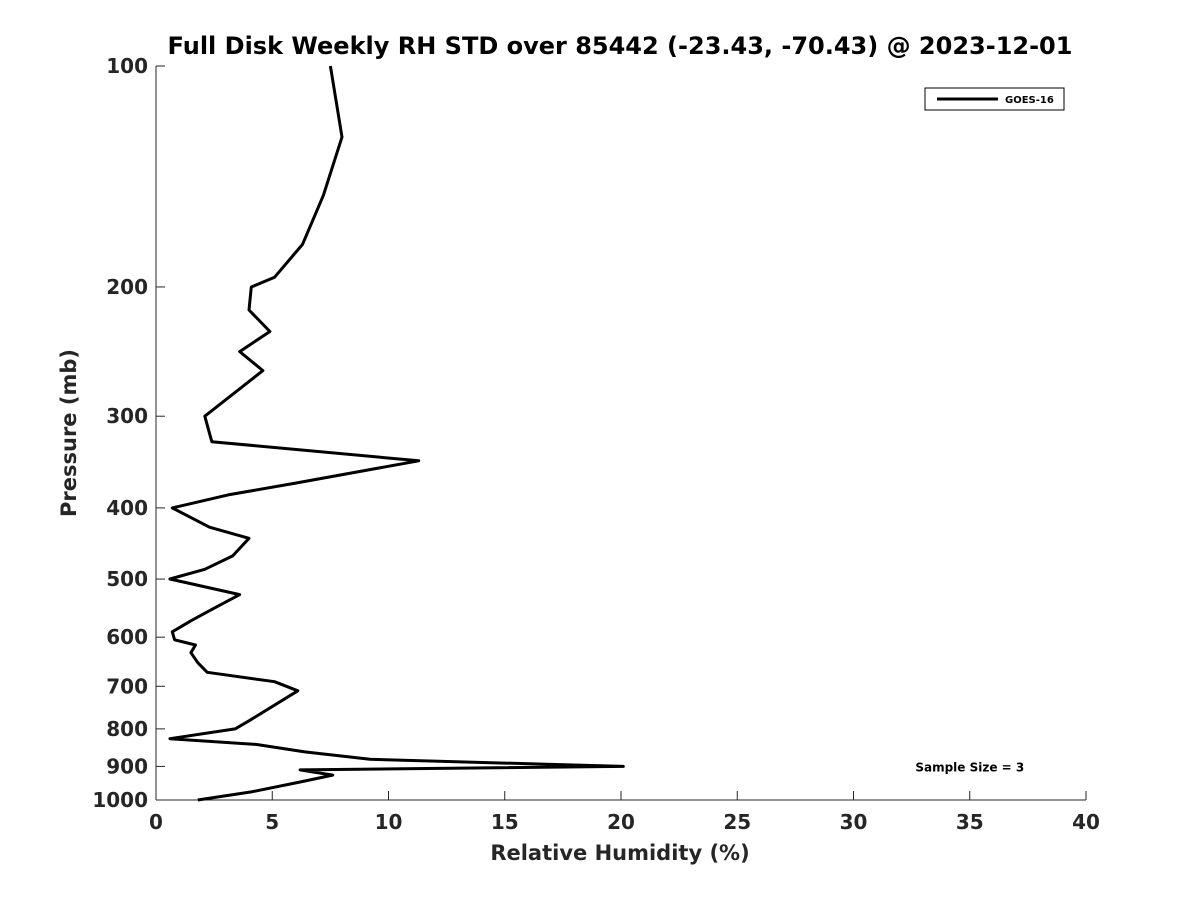 This screenshot has height=900, width=1200. I want to click on x-tick-label: 35, so click(970, 822).